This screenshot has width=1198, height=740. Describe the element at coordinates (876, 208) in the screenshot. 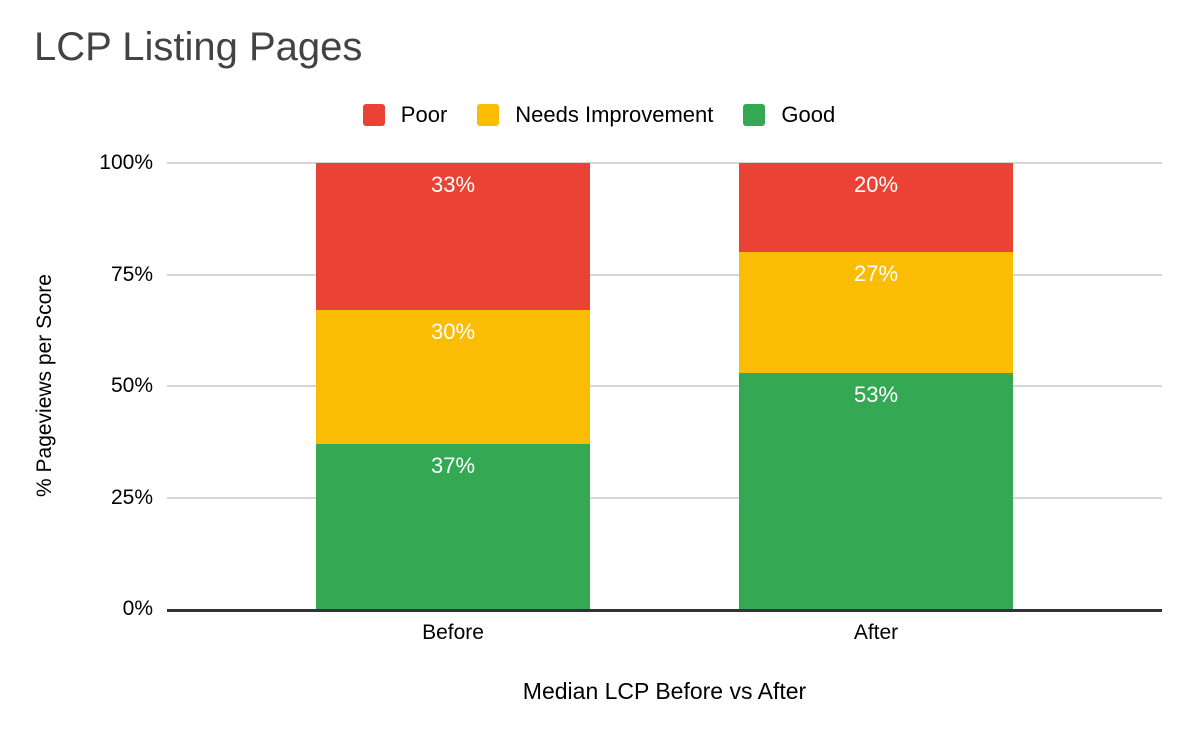

I see `bar-segment-after-poor: 20%` at that location.